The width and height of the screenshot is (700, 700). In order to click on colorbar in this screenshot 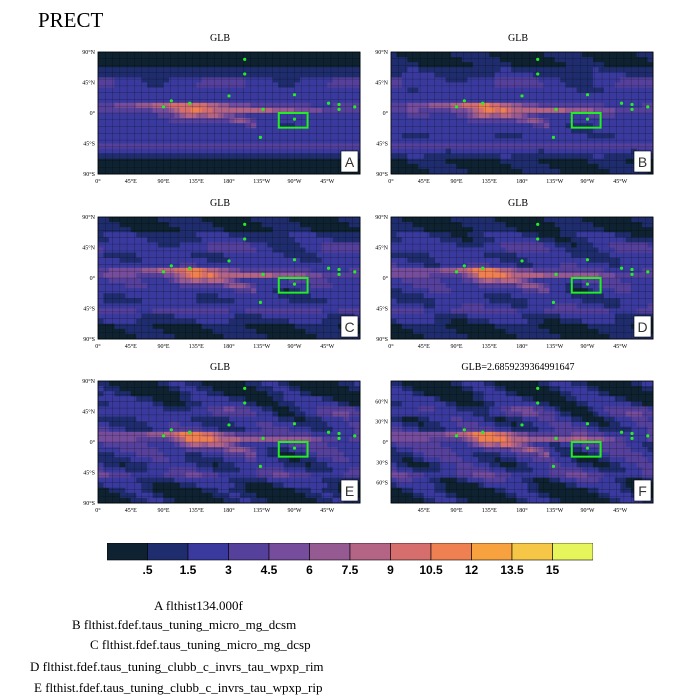, I will do `click(350, 552)`.